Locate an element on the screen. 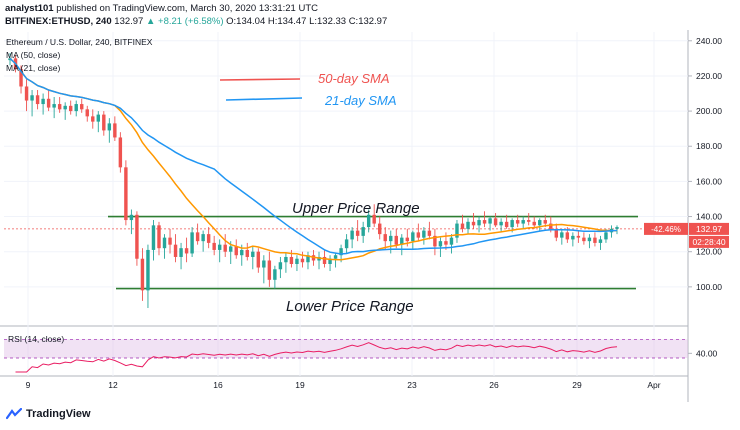 This screenshot has height=430, width=740. price-tick-label: 240.00 is located at coordinates (709, 41).